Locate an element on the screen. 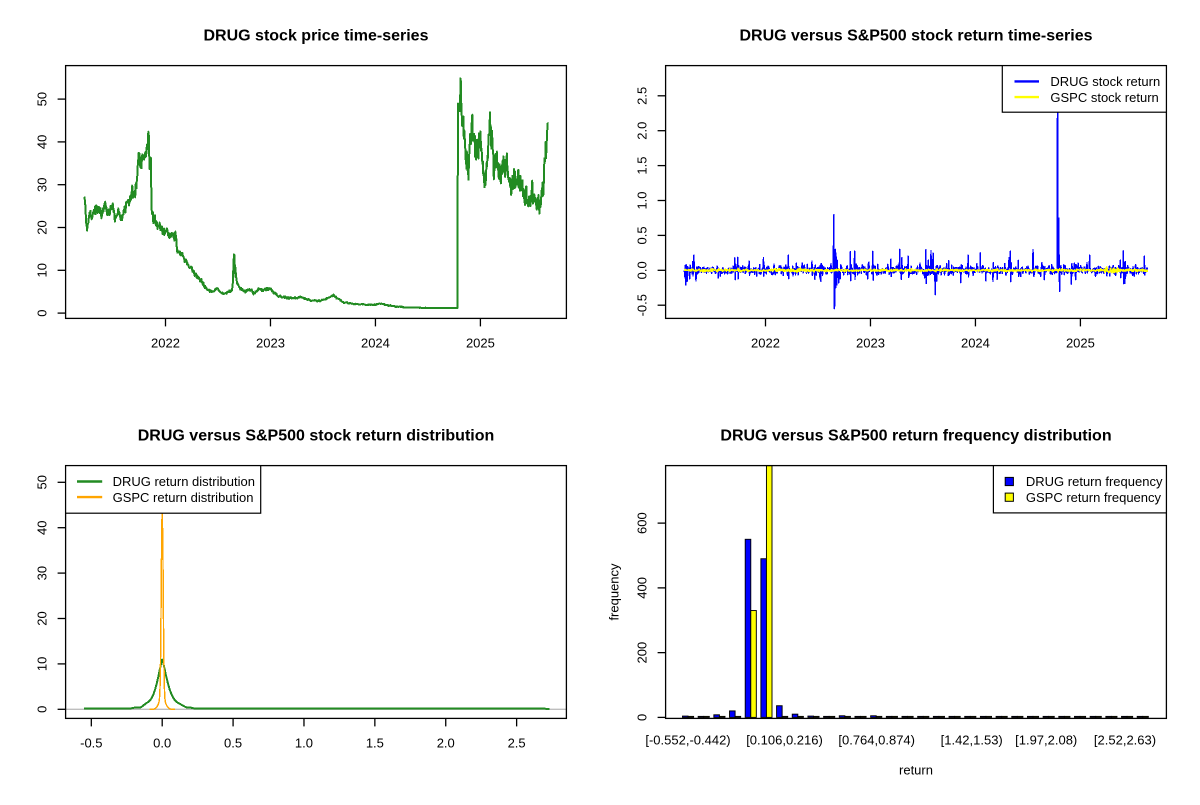 This screenshot has height=805, width=1200. svg-text: [0.106,0.216) is located at coordinates (784, 740).